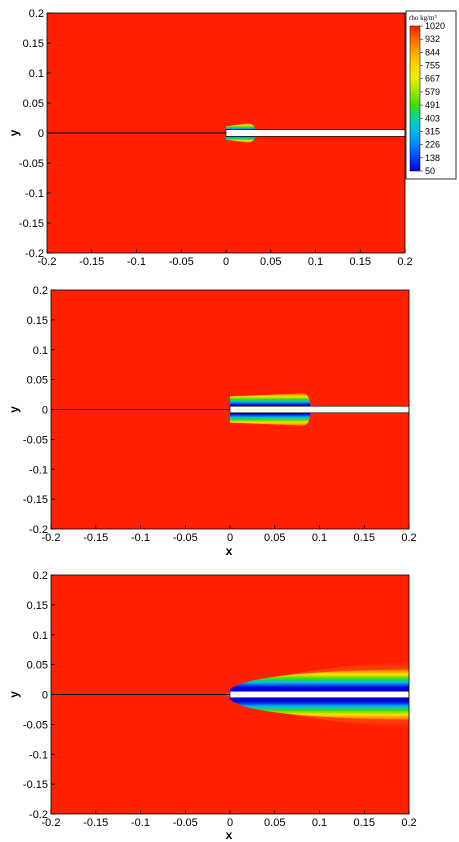  Describe the element at coordinates (432, 52) in the screenshot. I see `legend-level-label: 844` at that location.